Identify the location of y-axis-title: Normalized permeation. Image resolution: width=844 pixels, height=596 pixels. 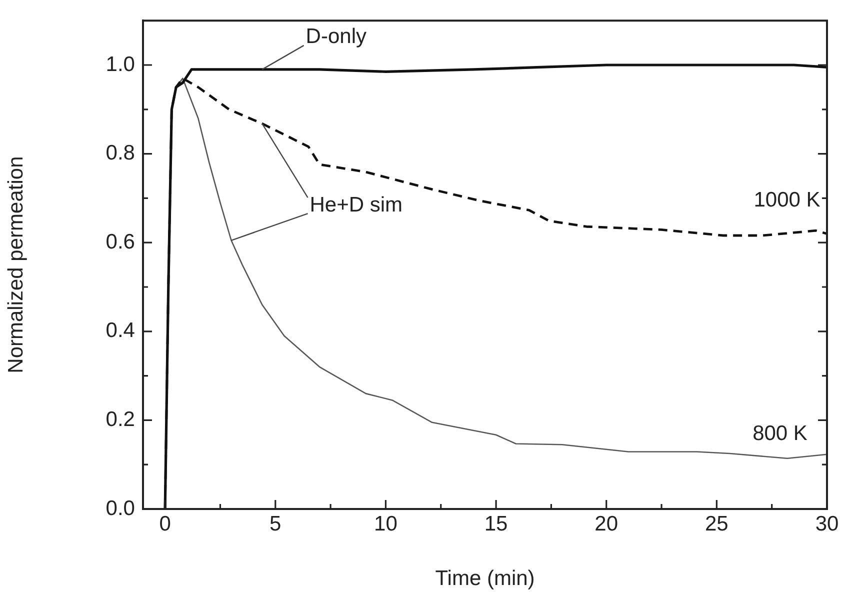
(16, 265).